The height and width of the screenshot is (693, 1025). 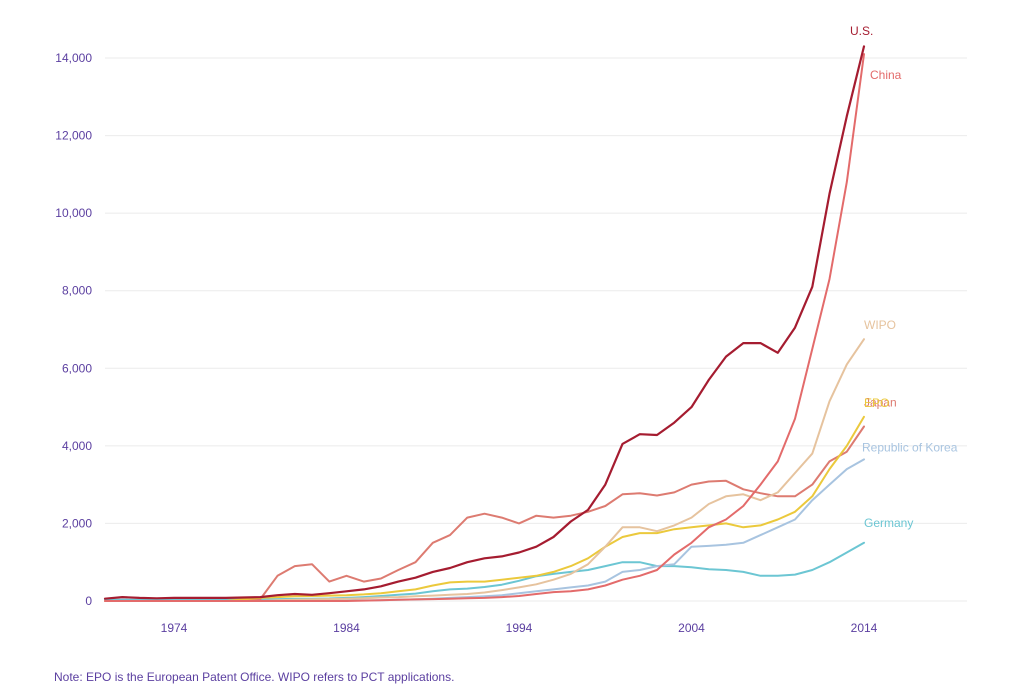 I want to click on y-tick-label: 14,000, so click(x=73, y=58).